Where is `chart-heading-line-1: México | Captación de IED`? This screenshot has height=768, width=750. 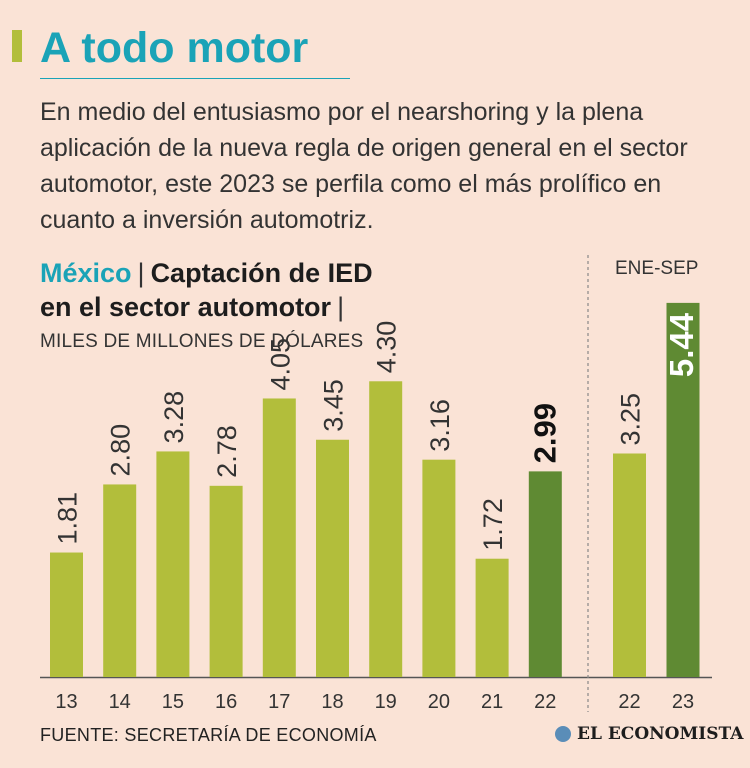 chart-heading-line-1: México | Captación de IED is located at coordinates (206, 273).